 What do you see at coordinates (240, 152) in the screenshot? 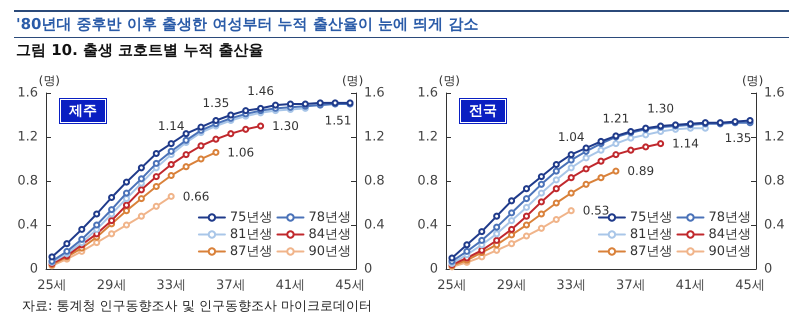
I see `data-label: 1.06` at bounding box center [240, 152].